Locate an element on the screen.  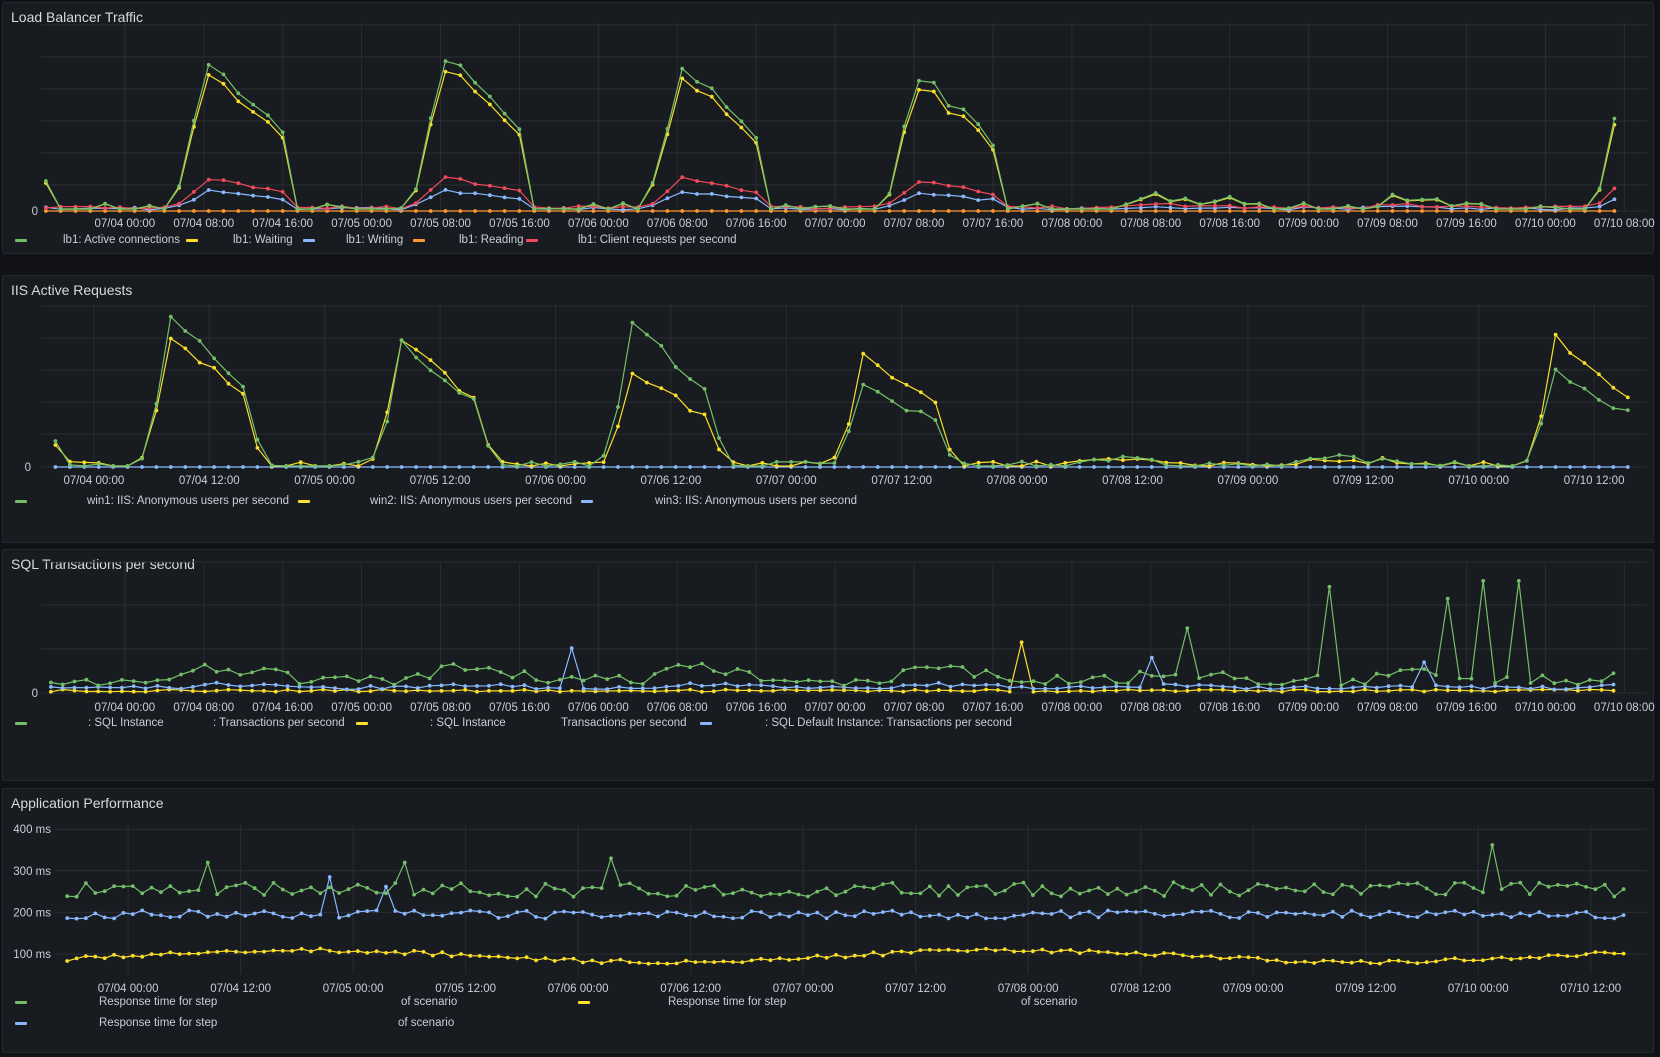
x-tick-label: 07/06 00:00 is located at coordinates (578, 989).